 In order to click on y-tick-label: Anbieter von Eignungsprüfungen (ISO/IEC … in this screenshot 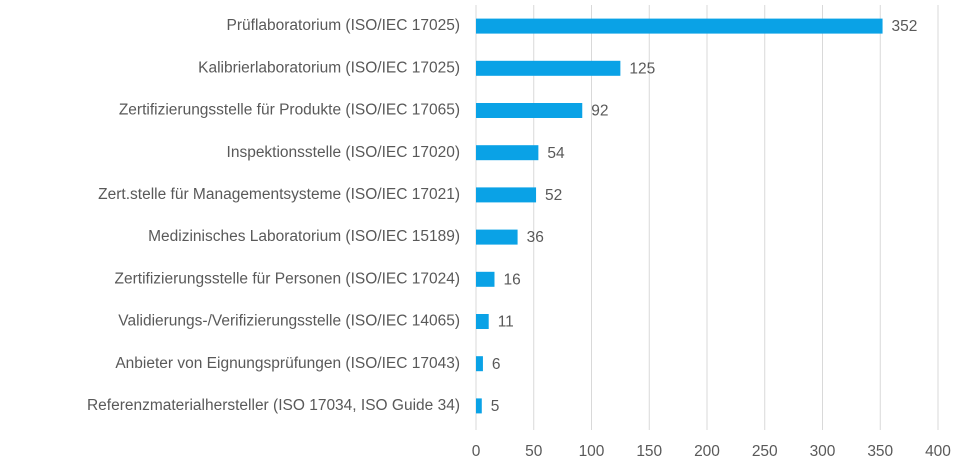, I will do `click(287, 363)`.